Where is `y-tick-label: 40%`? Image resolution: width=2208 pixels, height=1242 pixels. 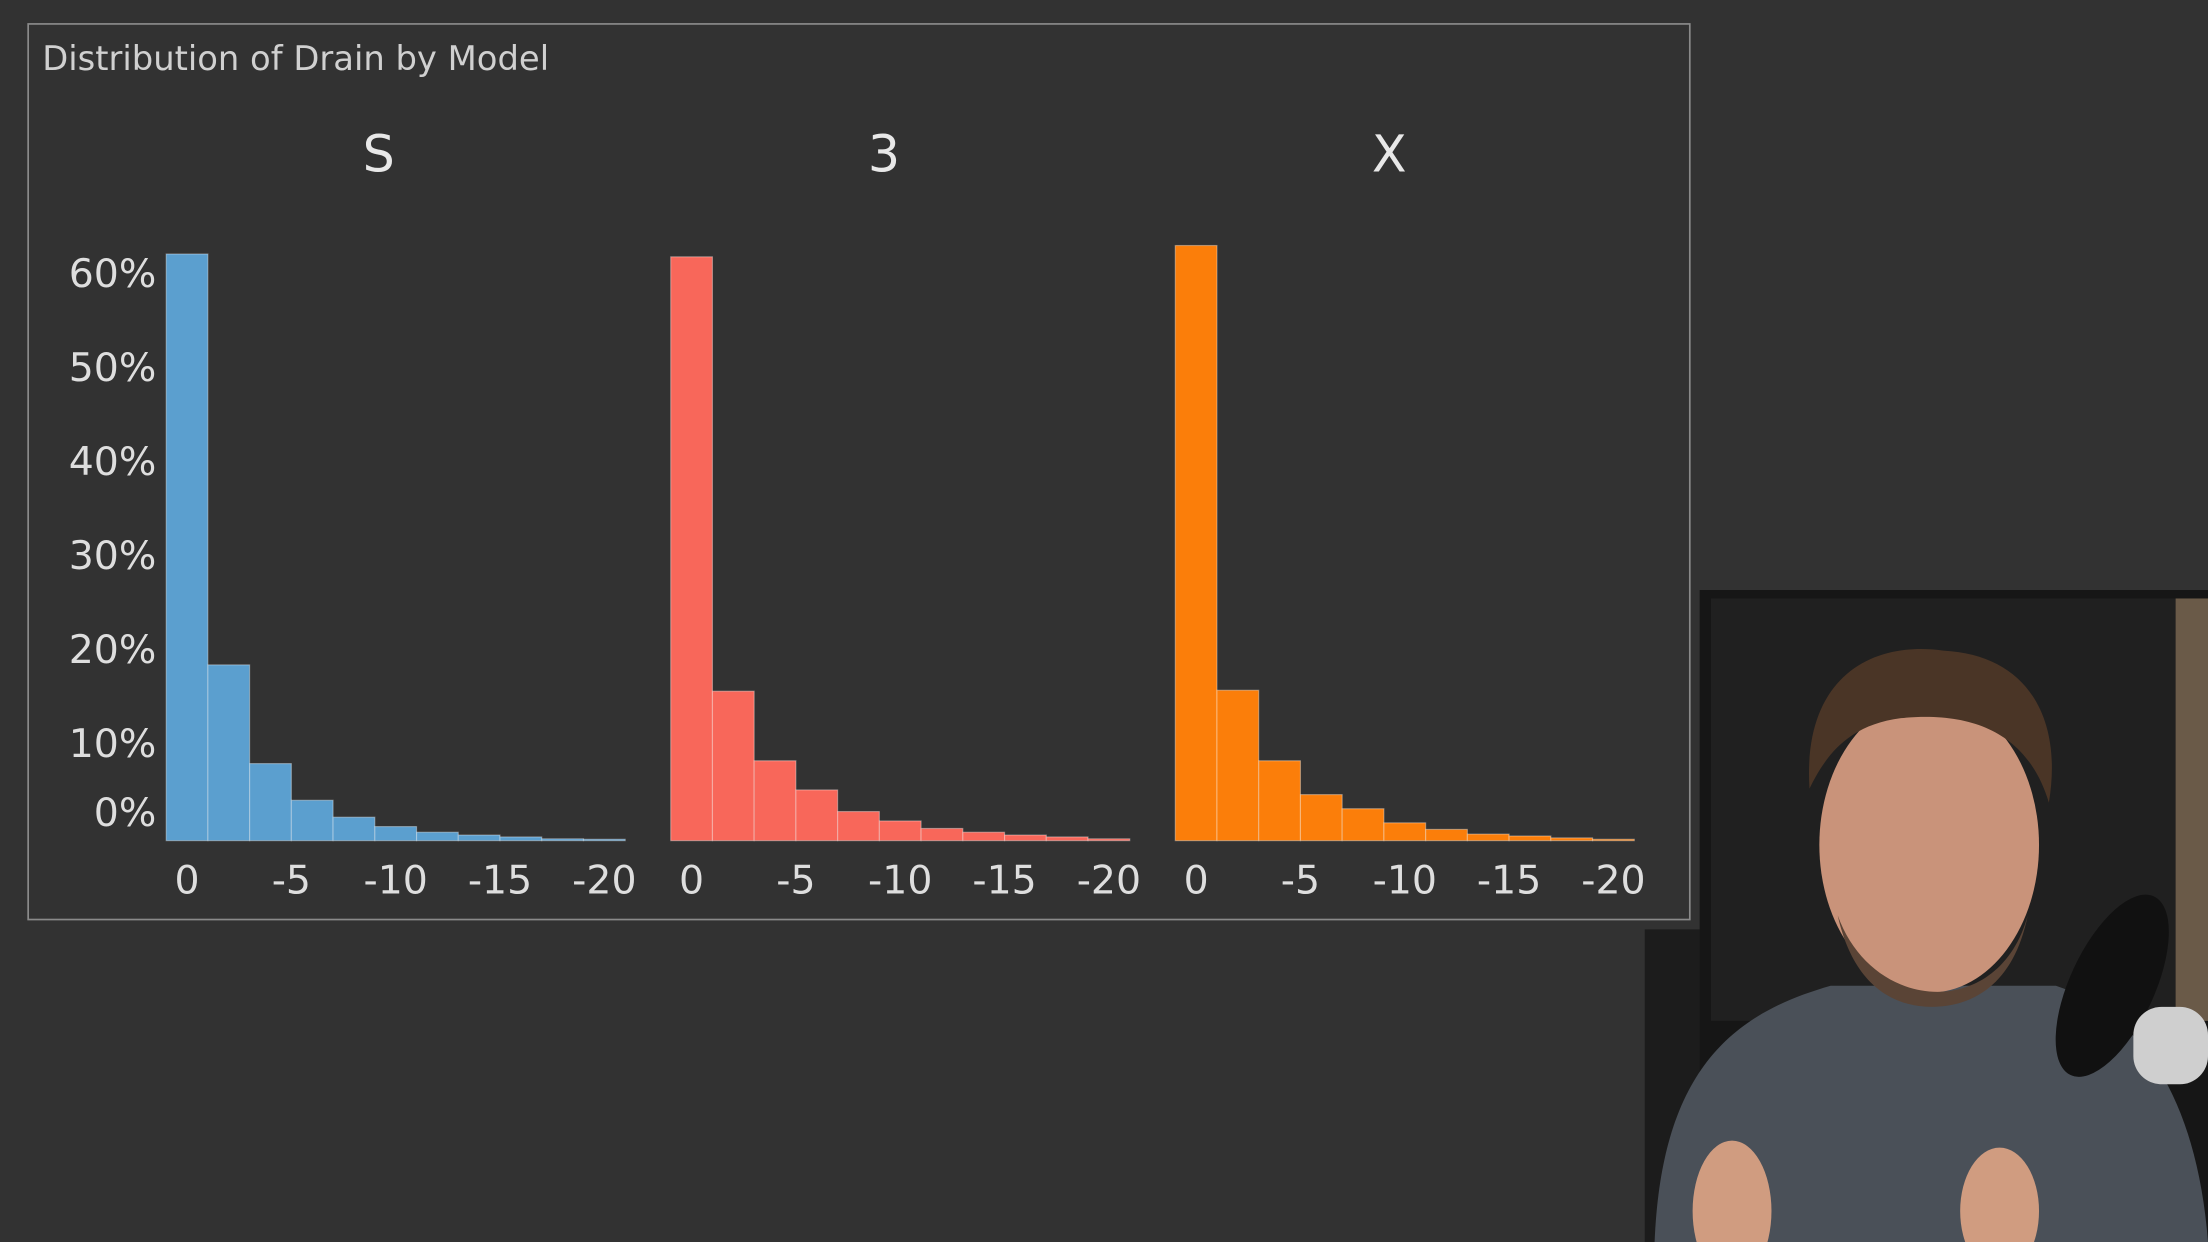
y-tick-label: 40% is located at coordinates (113, 462).